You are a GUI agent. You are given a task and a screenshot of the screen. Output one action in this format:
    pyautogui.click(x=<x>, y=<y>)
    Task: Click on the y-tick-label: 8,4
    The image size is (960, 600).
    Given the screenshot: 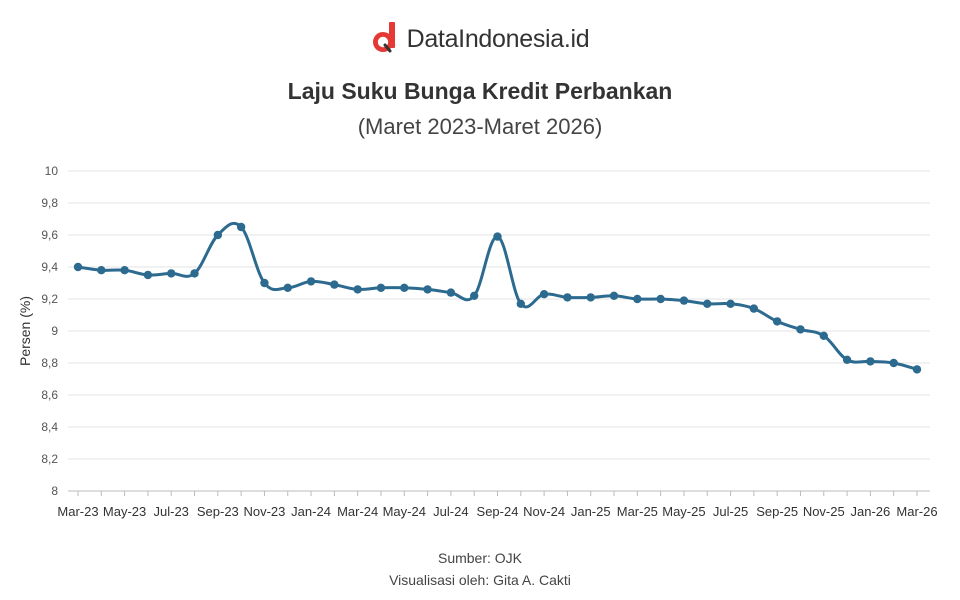 What is the action you would take?
    pyautogui.click(x=49, y=427)
    